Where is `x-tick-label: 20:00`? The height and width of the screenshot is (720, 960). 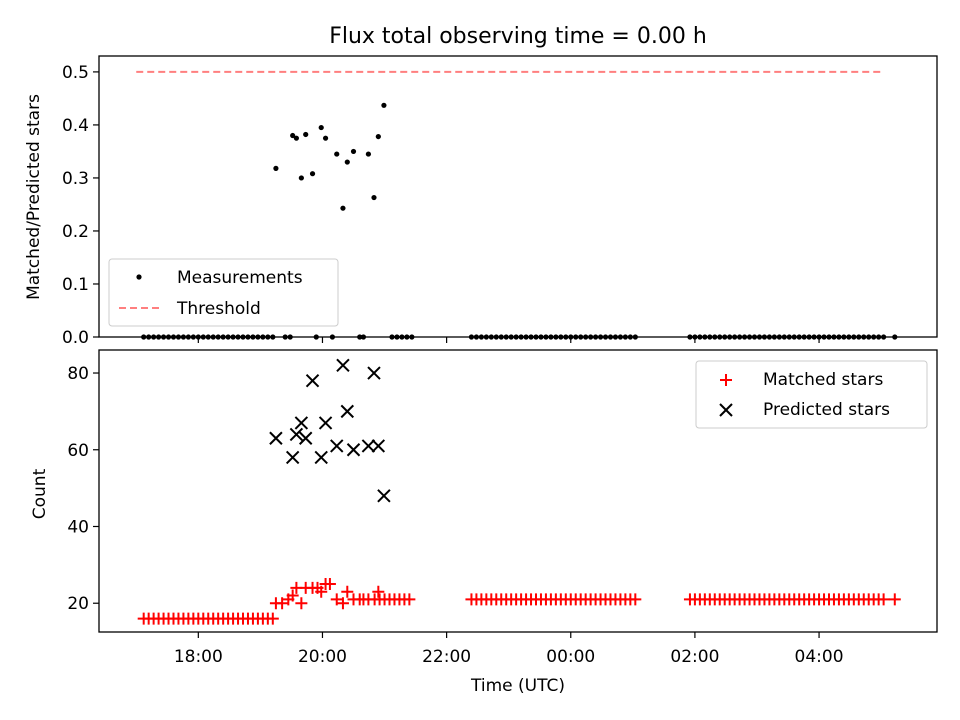 x-tick-label: 20:00 is located at coordinates (322, 657).